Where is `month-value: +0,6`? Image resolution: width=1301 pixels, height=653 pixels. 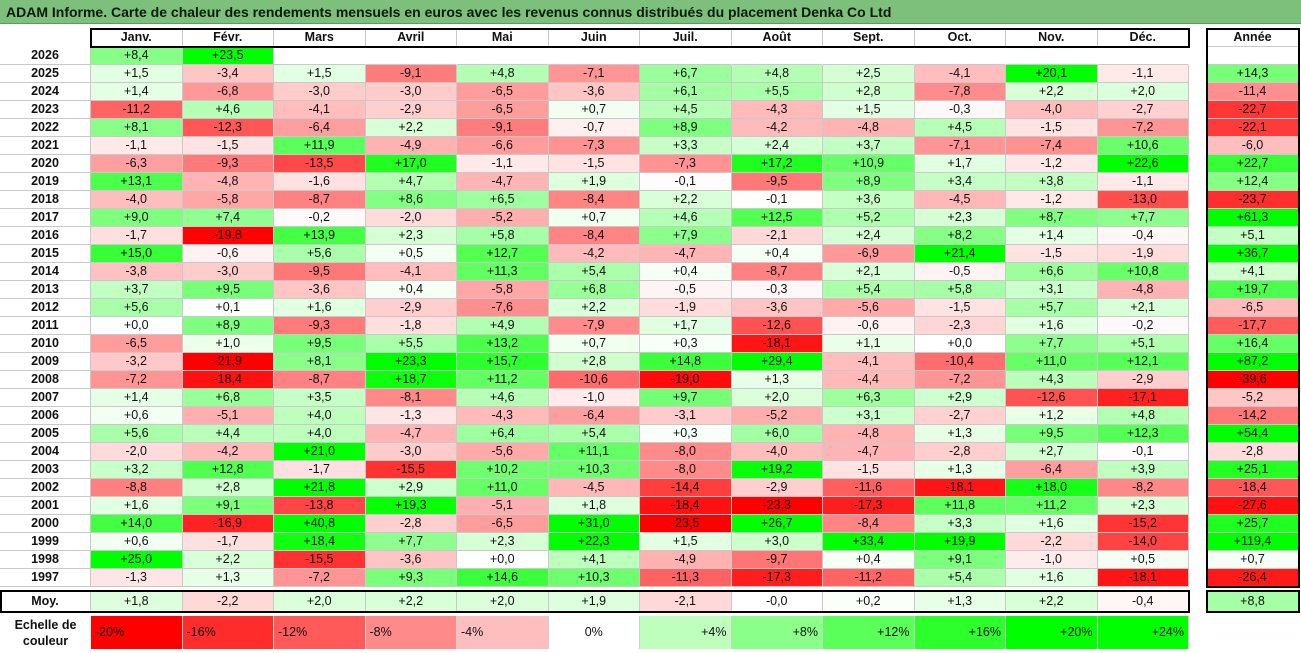
month-value: +0,6 is located at coordinates (137, 416).